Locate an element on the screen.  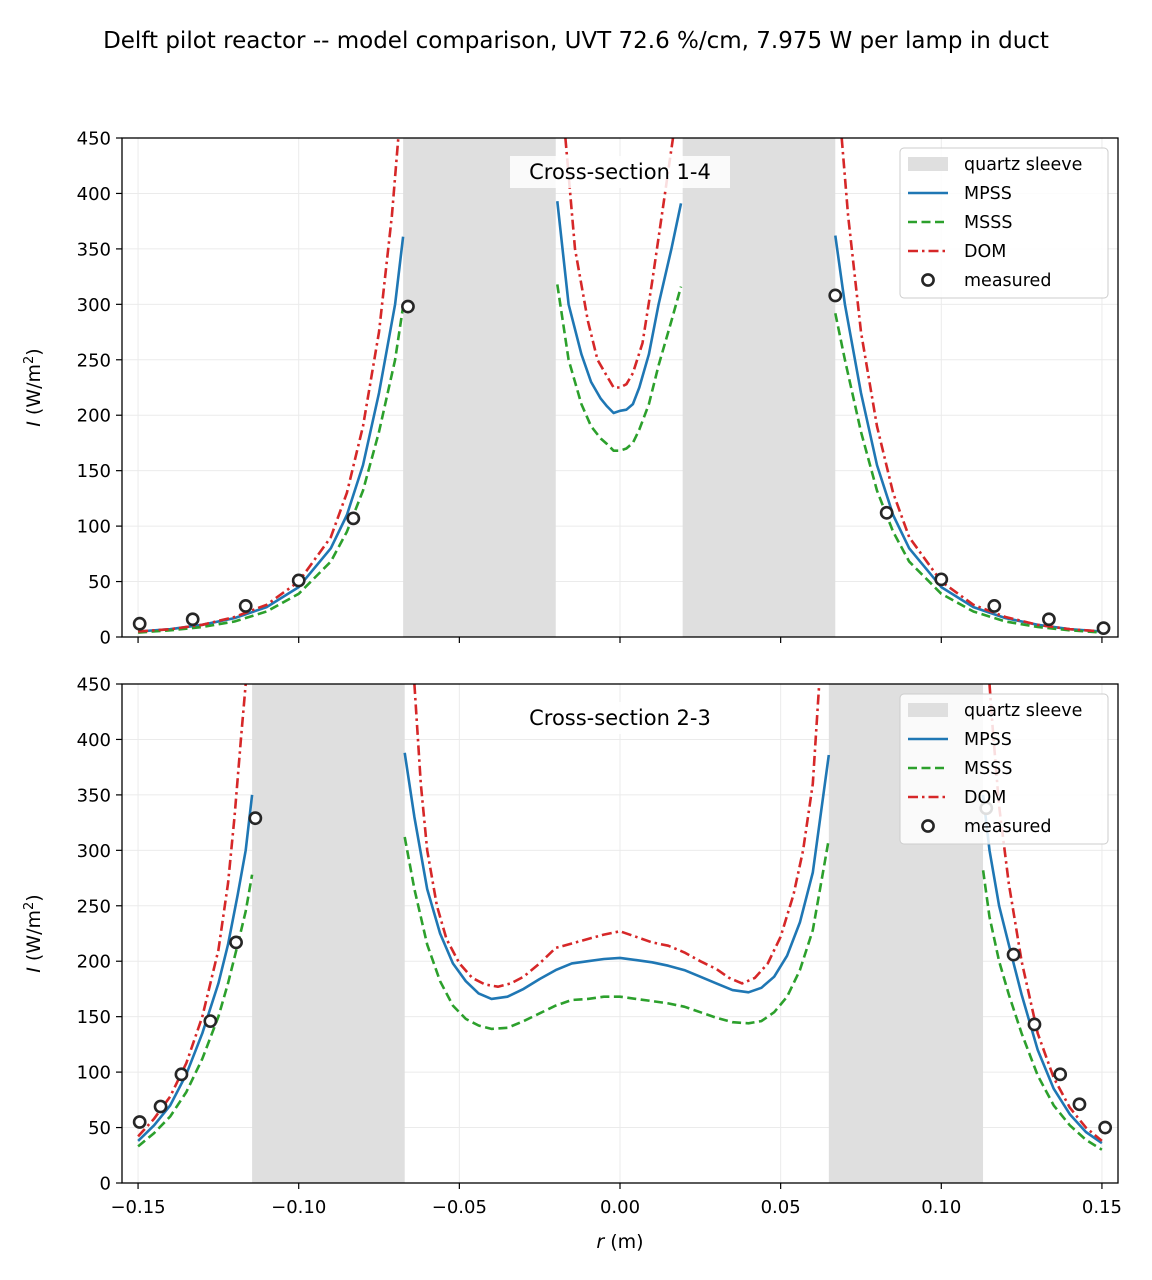
x-tick-label: −0.15 is located at coordinates (137, 1207).